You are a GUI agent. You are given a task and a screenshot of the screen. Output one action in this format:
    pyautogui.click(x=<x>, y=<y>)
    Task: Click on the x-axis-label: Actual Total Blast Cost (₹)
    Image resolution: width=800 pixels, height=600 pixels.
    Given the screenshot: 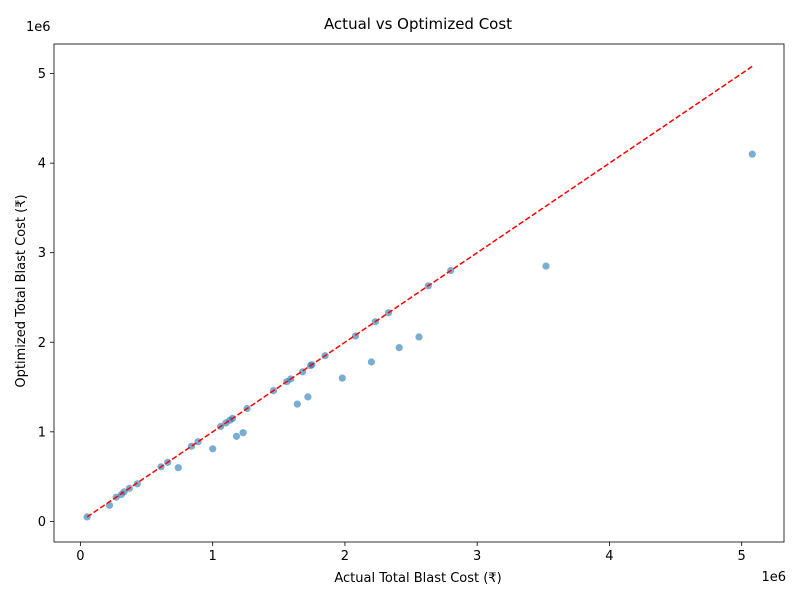 What is the action you would take?
    pyautogui.click(x=417, y=578)
    